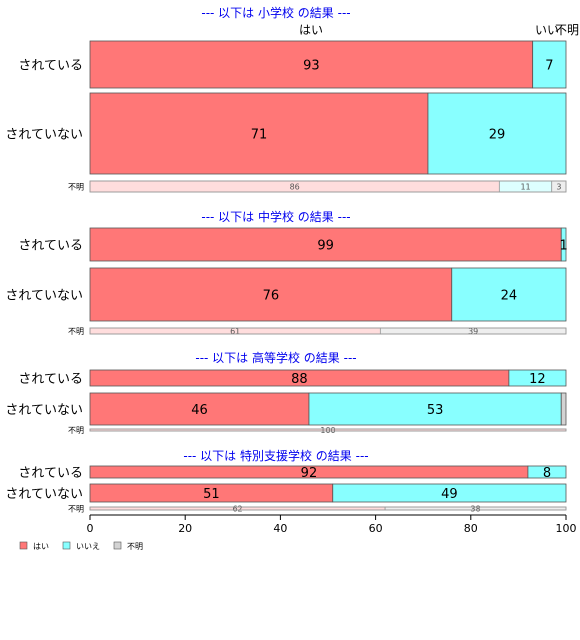 The image size is (580, 640). Describe the element at coordinates (309, 473) in the screenshot. I see `data-label: 92` at that location.